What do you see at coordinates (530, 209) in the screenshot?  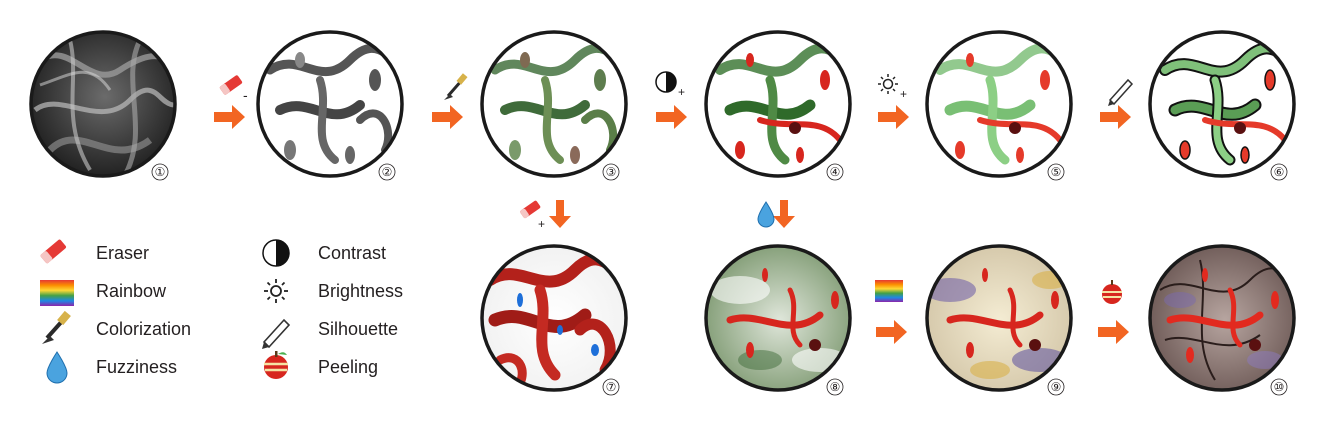 I see `eraser-plus-icon` at bounding box center [530, 209].